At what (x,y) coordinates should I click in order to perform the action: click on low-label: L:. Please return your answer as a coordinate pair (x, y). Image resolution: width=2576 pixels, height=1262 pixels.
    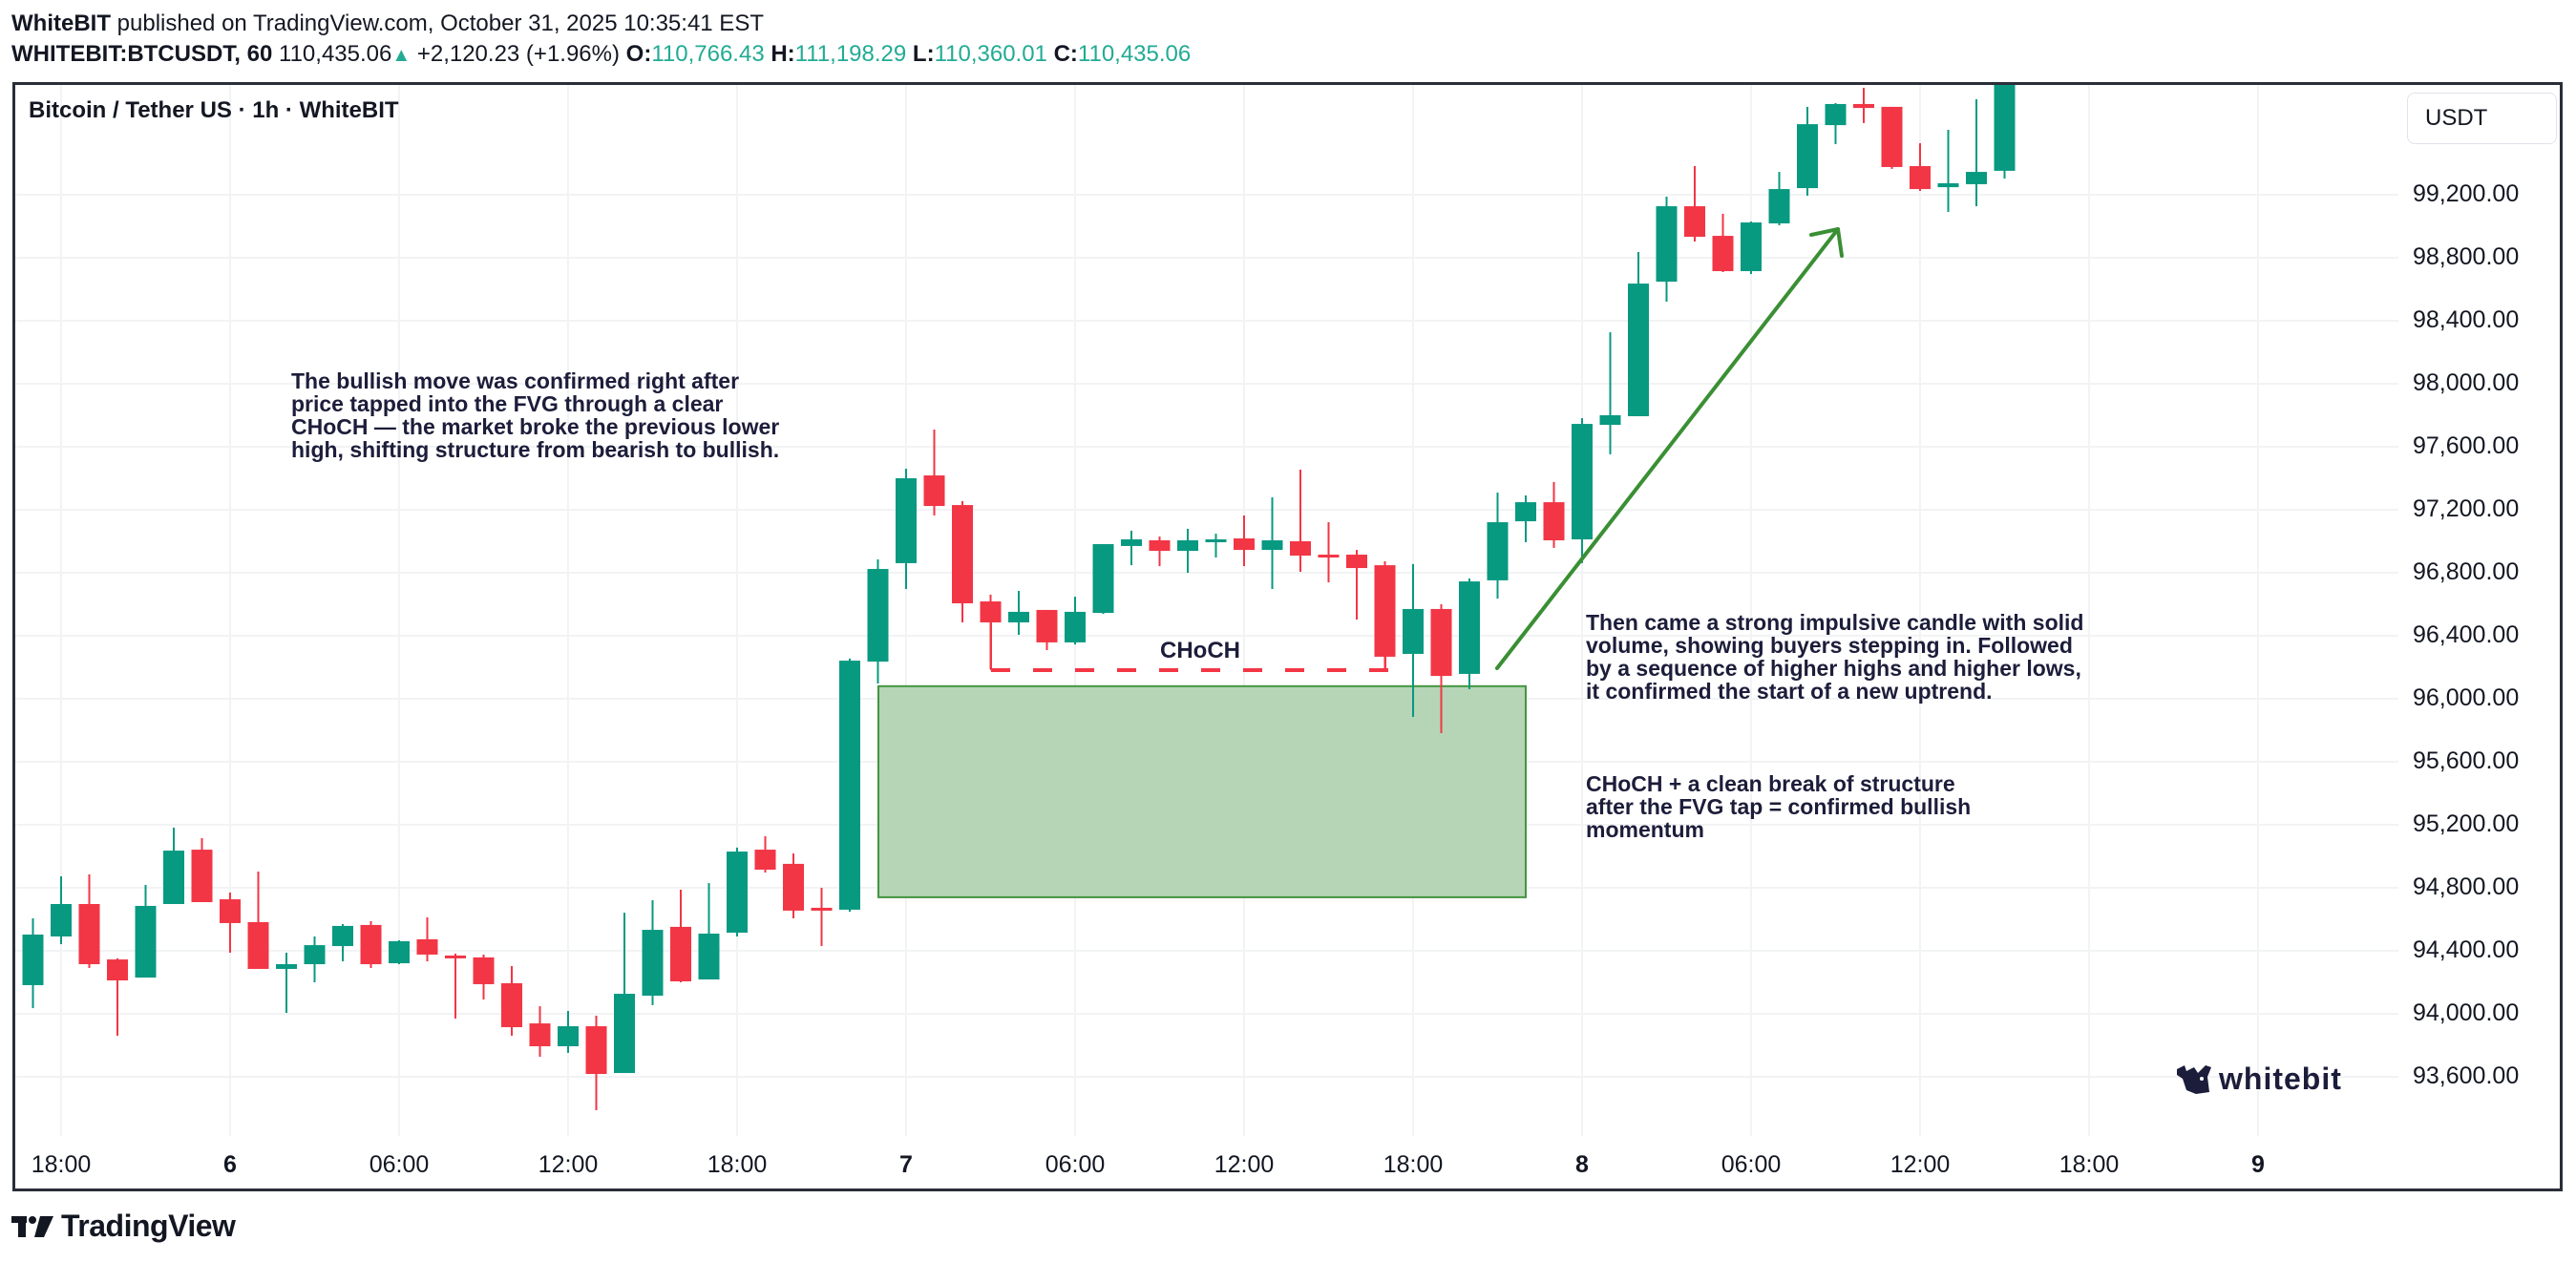
    Looking at the image, I should click on (923, 54).